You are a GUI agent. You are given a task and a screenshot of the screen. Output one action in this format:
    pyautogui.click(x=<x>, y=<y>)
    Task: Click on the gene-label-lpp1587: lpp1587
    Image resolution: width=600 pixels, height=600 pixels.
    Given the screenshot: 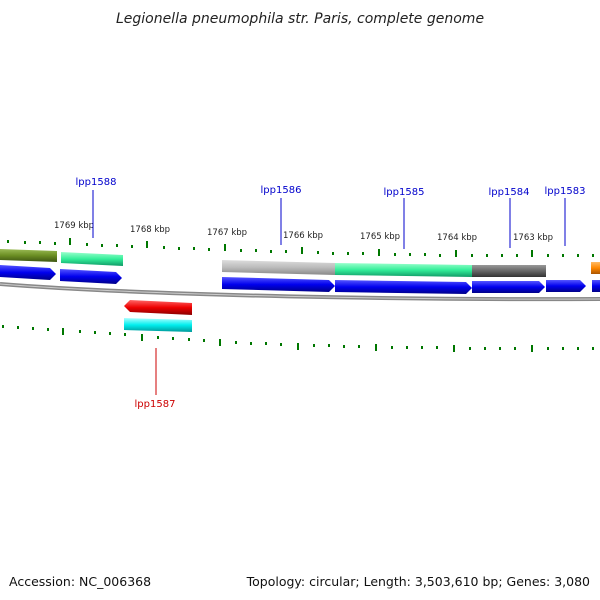 What is the action you would take?
    pyautogui.click(x=155, y=404)
    